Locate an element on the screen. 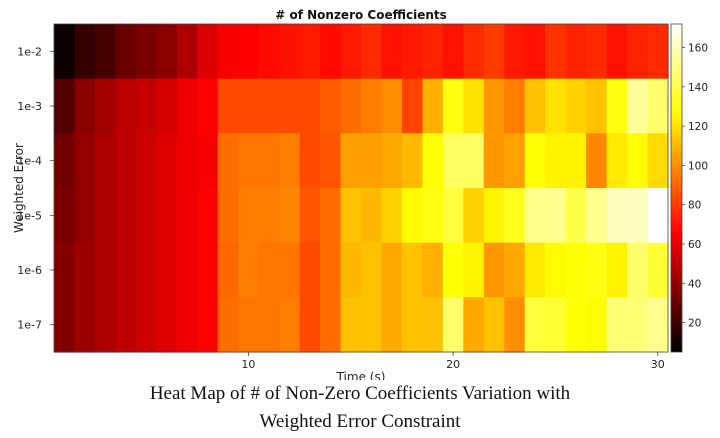  x-axis-ticks: 10 20 30 is located at coordinates (453, 361).